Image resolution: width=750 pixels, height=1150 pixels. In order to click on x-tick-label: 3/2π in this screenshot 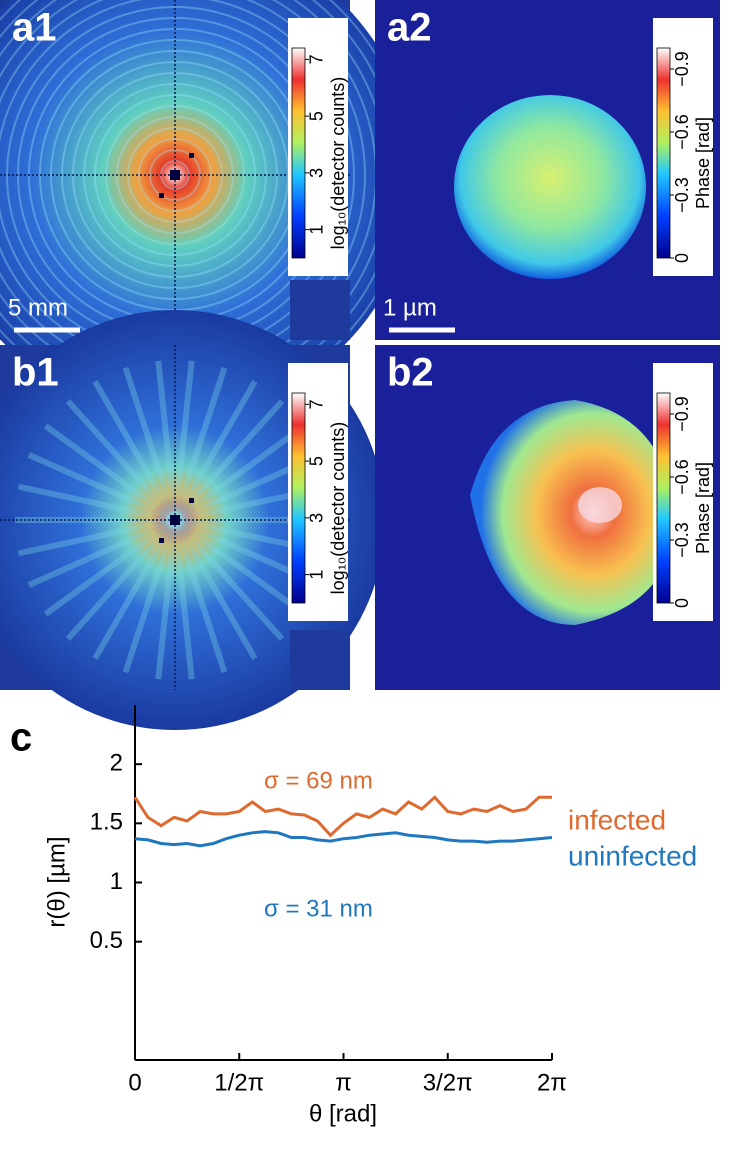, I will do `click(448, 1082)`.